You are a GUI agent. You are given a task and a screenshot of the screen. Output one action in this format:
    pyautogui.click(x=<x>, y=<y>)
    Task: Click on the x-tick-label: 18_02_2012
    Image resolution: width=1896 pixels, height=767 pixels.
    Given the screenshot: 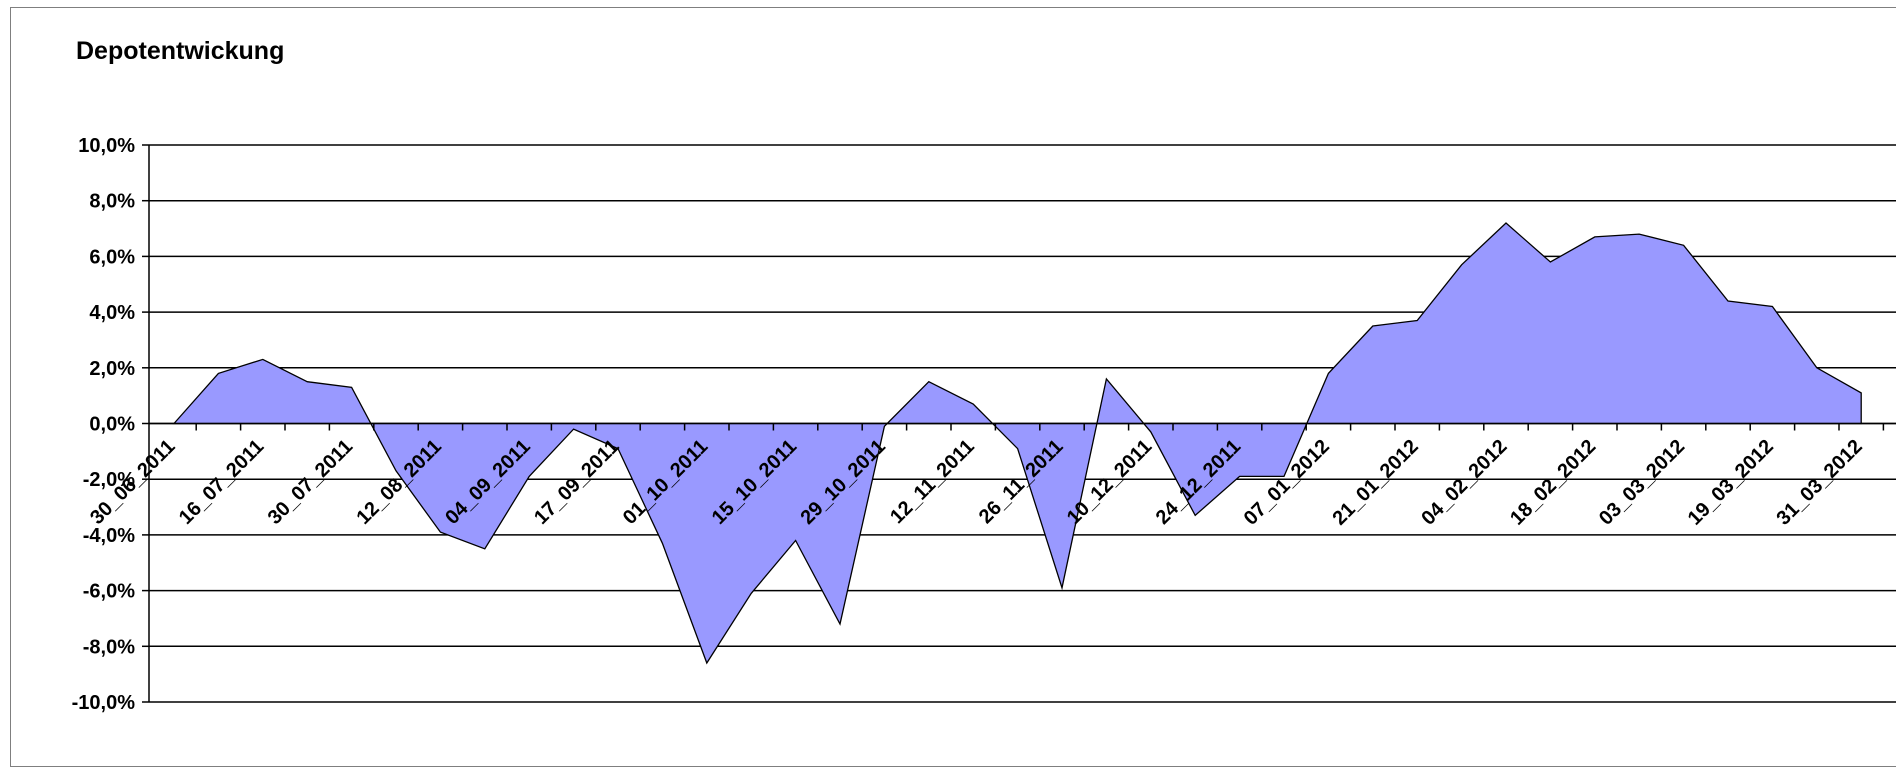 What is the action you would take?
    pyautogui.click(x=1553, y=482)
    